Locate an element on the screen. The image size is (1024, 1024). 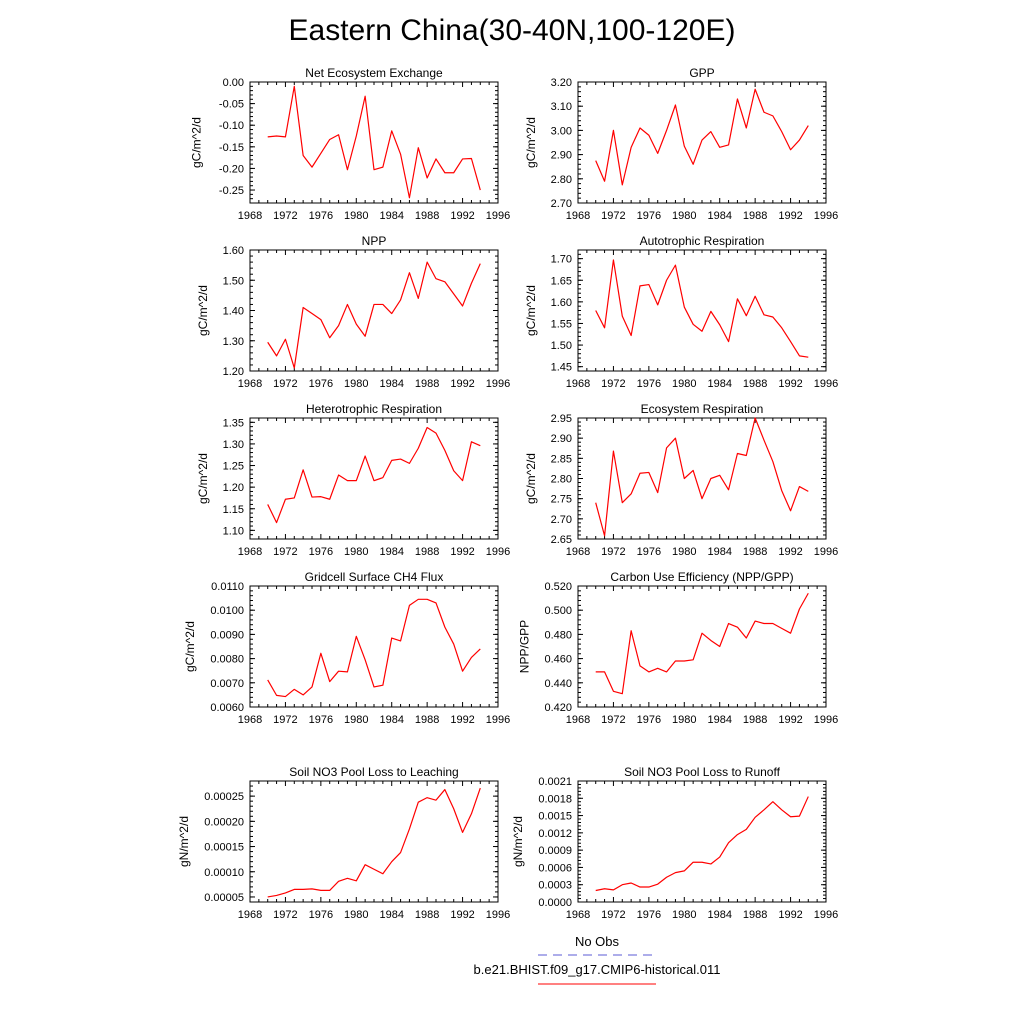
y-tick-label: -0.25 is located at coordinates (231, 191).